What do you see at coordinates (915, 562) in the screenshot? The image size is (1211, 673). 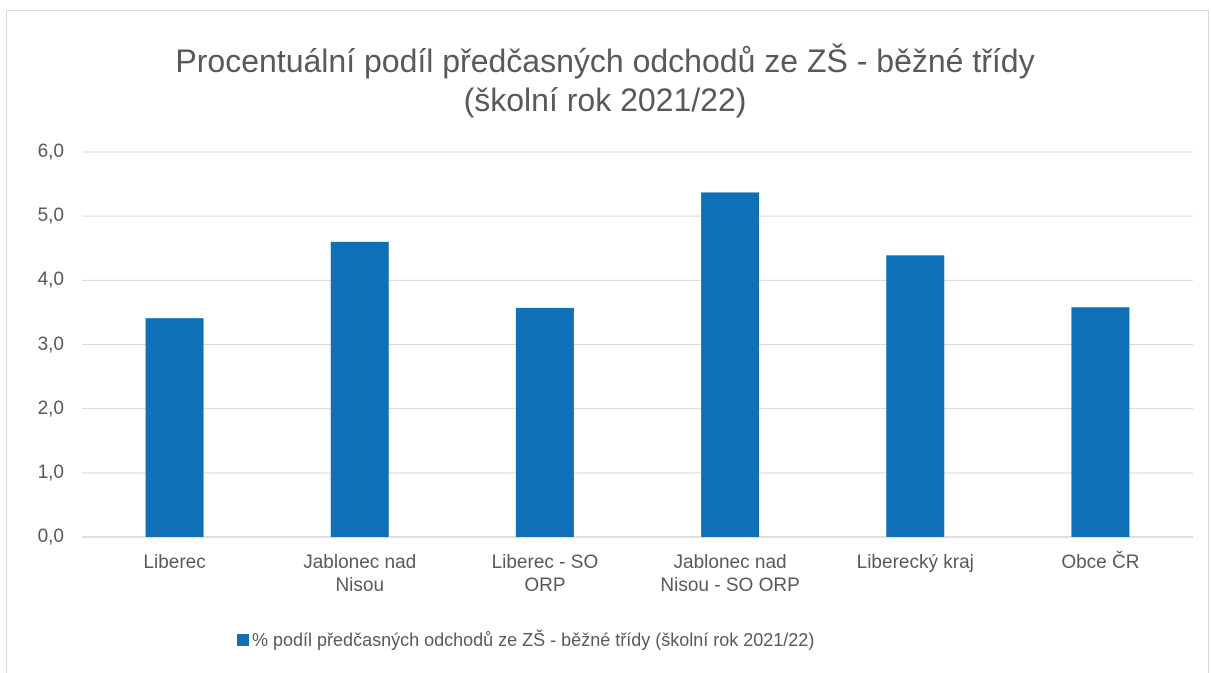 I see `x-tick-label: Liberecký kraj` at bounding box center [915, 562].